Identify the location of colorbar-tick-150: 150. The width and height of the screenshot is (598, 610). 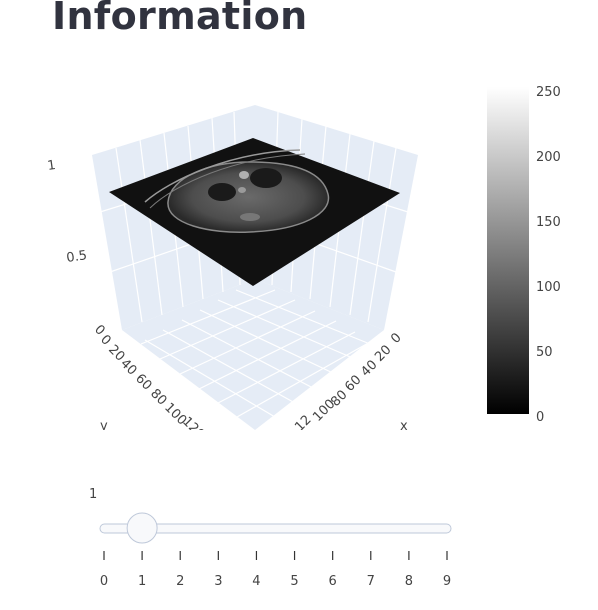
(548, 222).